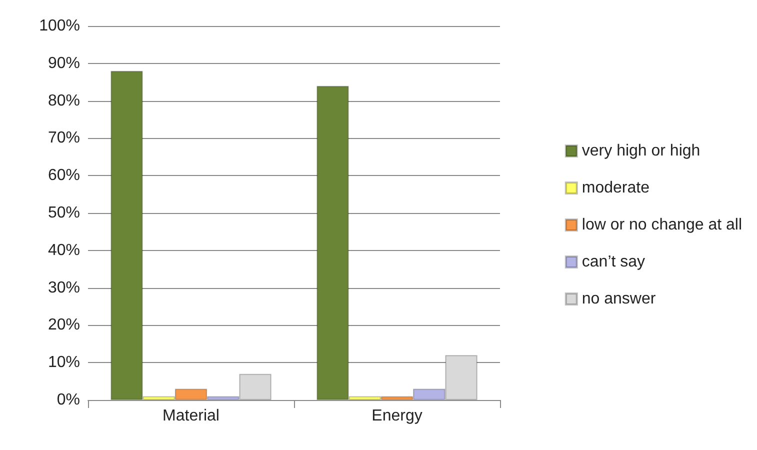  I want to click on y-tick-label: 60%, so click(64, 175).